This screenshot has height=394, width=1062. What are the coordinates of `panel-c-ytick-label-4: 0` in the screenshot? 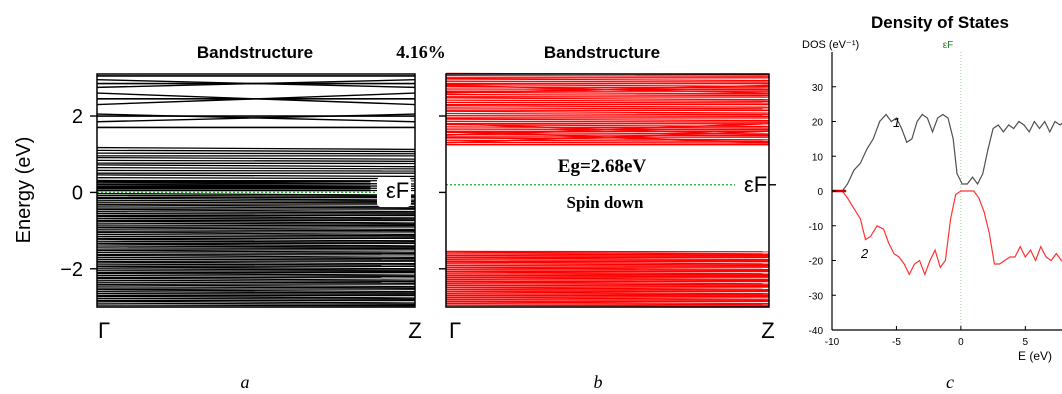 It's located at (820, 192).